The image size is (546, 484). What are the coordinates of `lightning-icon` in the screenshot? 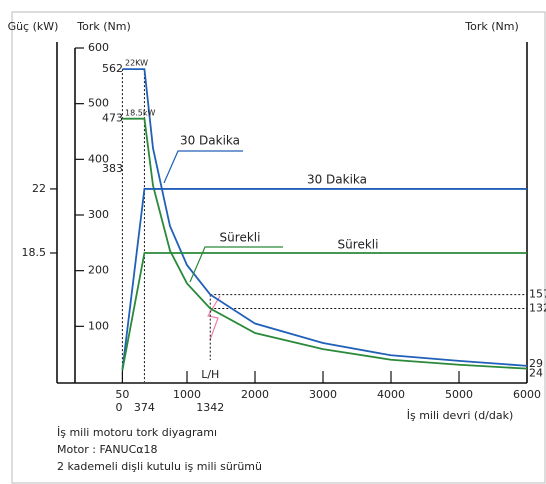 It's located at (214, 318).